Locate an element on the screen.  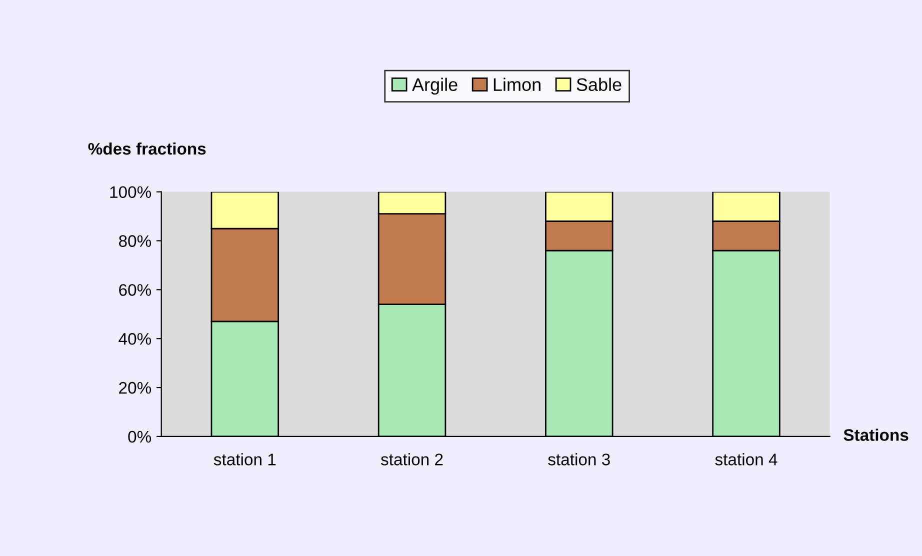
x-axis-title: Stations is located at coordinates (876, 434).